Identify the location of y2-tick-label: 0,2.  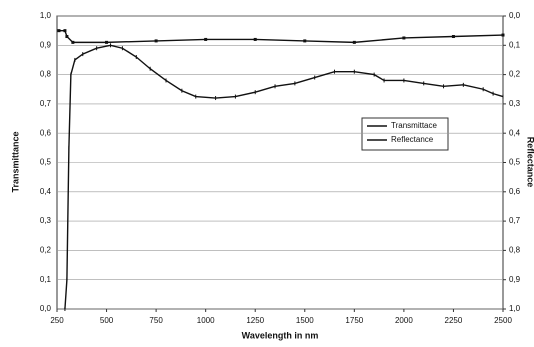
(515, 74).